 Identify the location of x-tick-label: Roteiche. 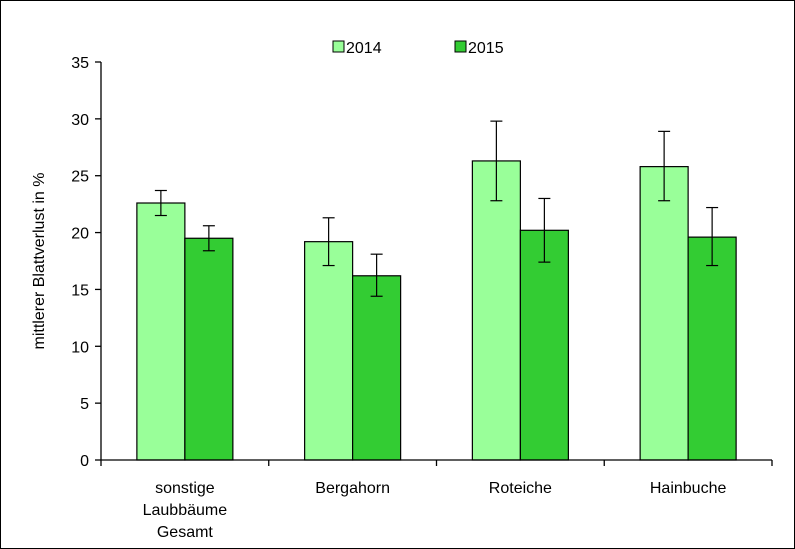
(520, 488).